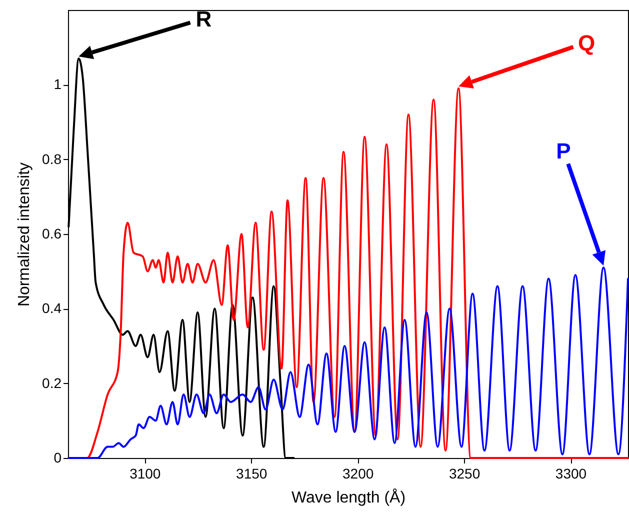 The image size is (629, 513). Describe the element at coordinates (58, 84) in the screenshot. I see `y-tick-label: 1` at that location.